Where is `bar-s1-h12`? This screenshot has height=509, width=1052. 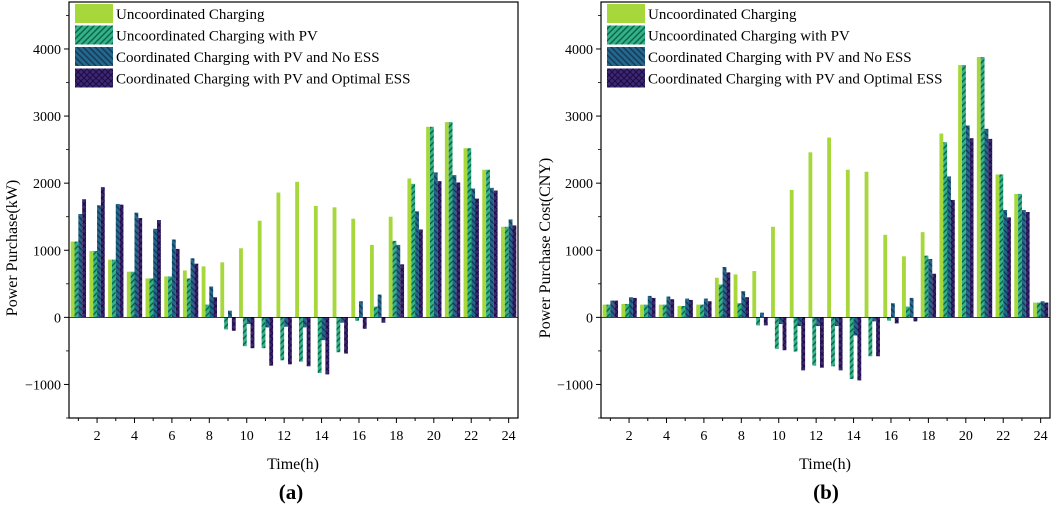
bar-s1-h12 is located at coordinates (810, 235).